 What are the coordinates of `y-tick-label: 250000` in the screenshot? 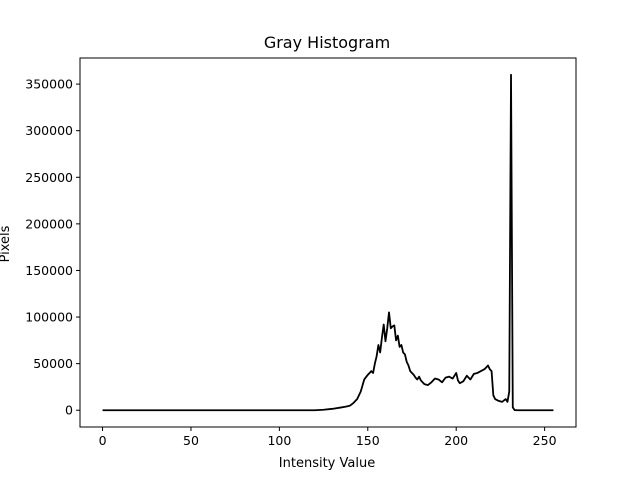 It's located at (49, 177).